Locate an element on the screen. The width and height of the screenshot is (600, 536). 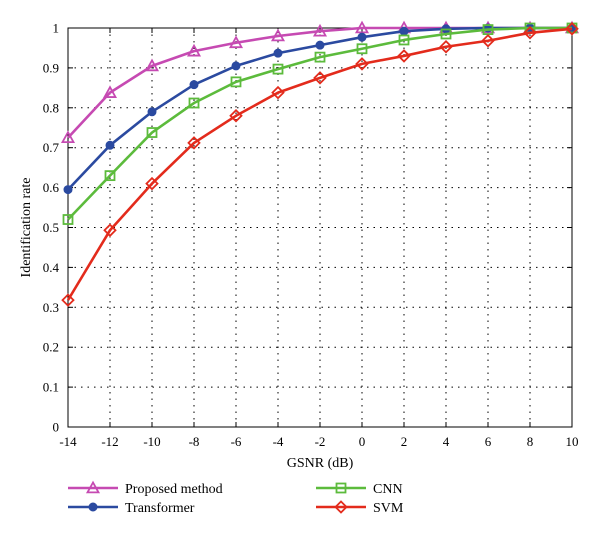
y-tick-label: 0.4 is located at coordinates (51, 267).